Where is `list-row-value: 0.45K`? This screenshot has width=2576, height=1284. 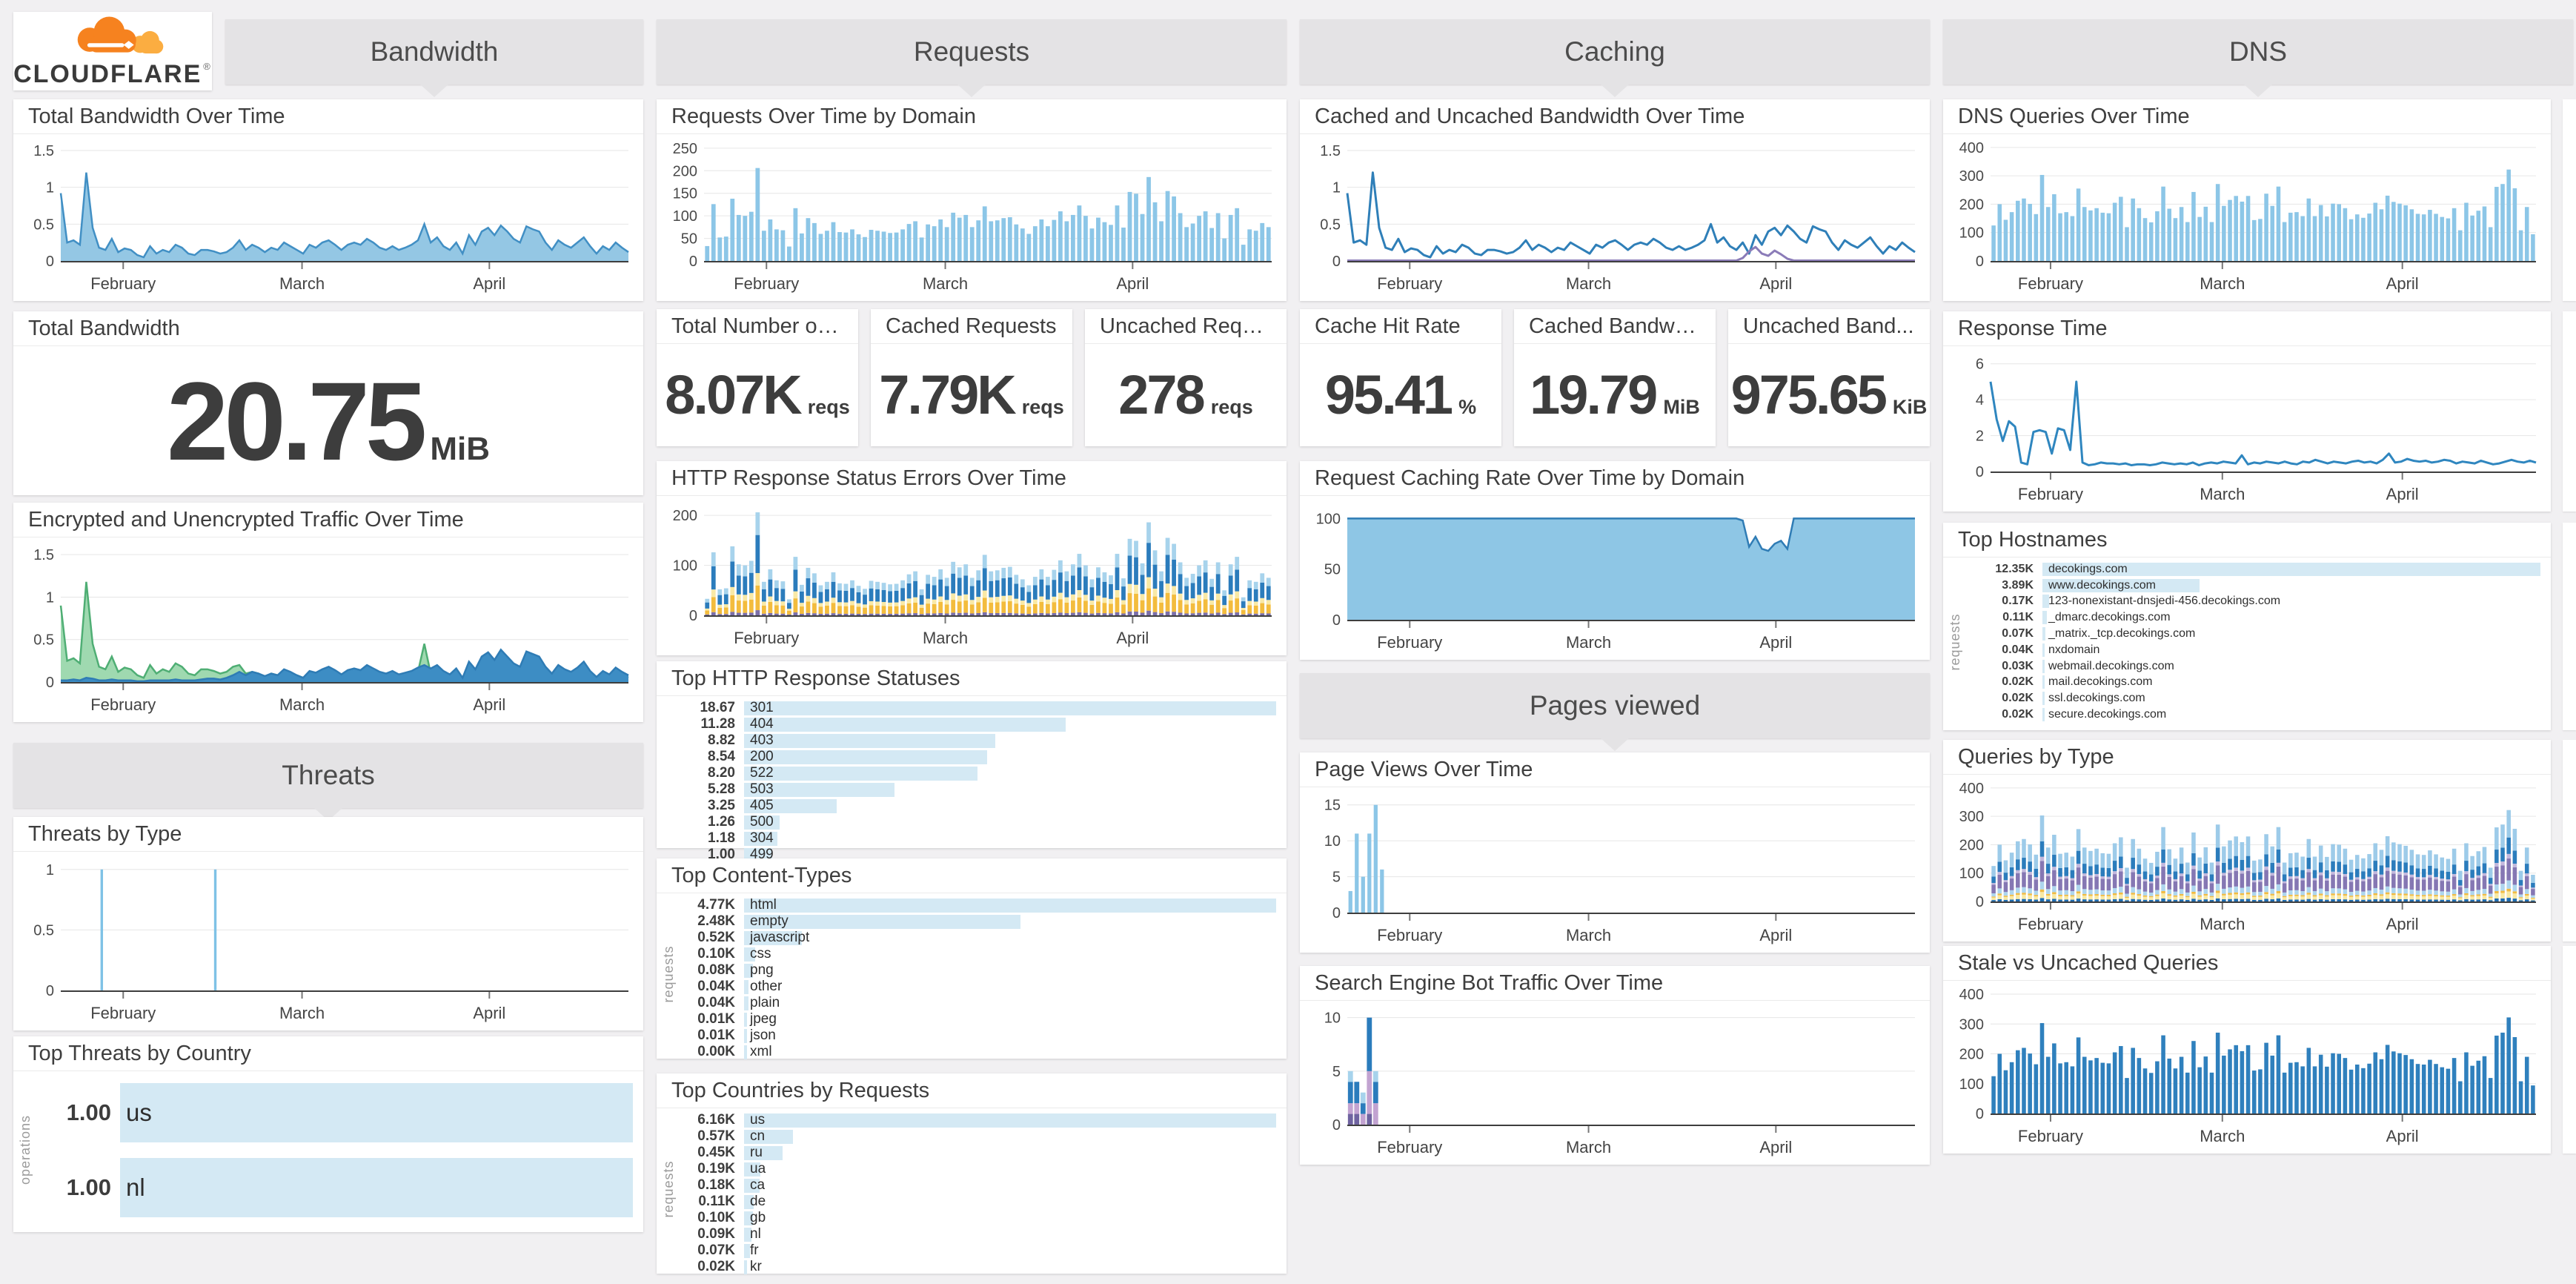 list-row-value: 0.45K is located at coordinates (716, 1152).